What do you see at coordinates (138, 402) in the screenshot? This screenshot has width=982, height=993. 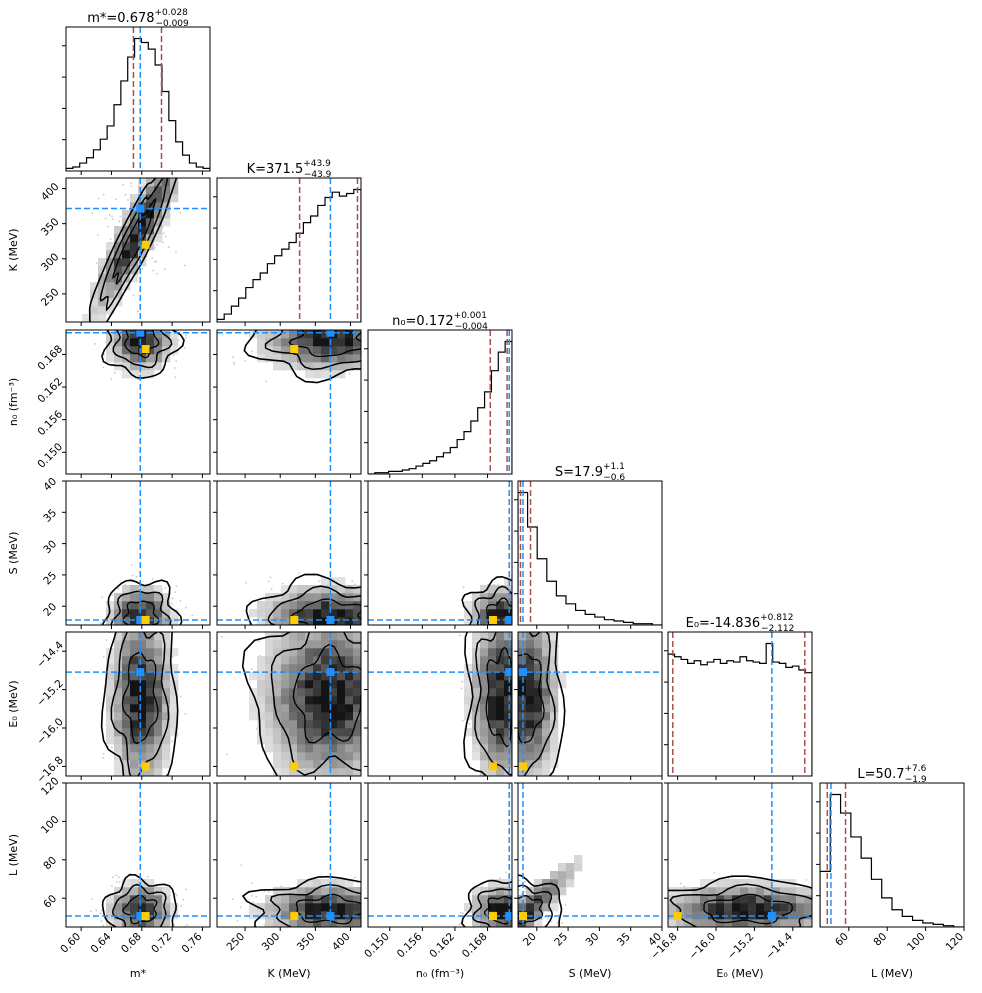 I see `panel-frame` at bounding box center [138, 402].